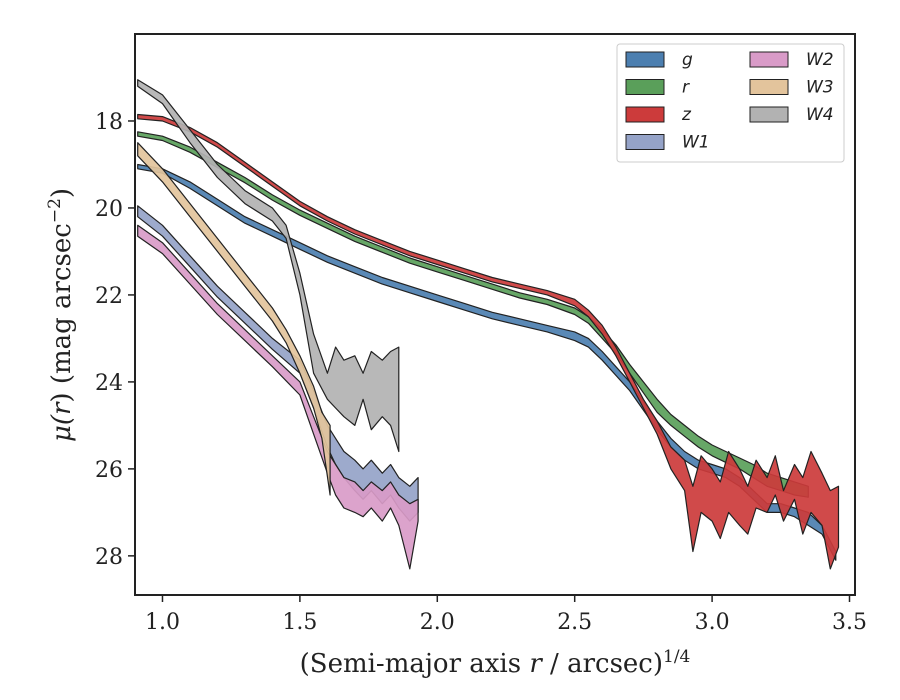  What do you see at coordinates (769, 114) in the screenshot?
I see `legend-swatch-w4` at bounding box center [769, 114].